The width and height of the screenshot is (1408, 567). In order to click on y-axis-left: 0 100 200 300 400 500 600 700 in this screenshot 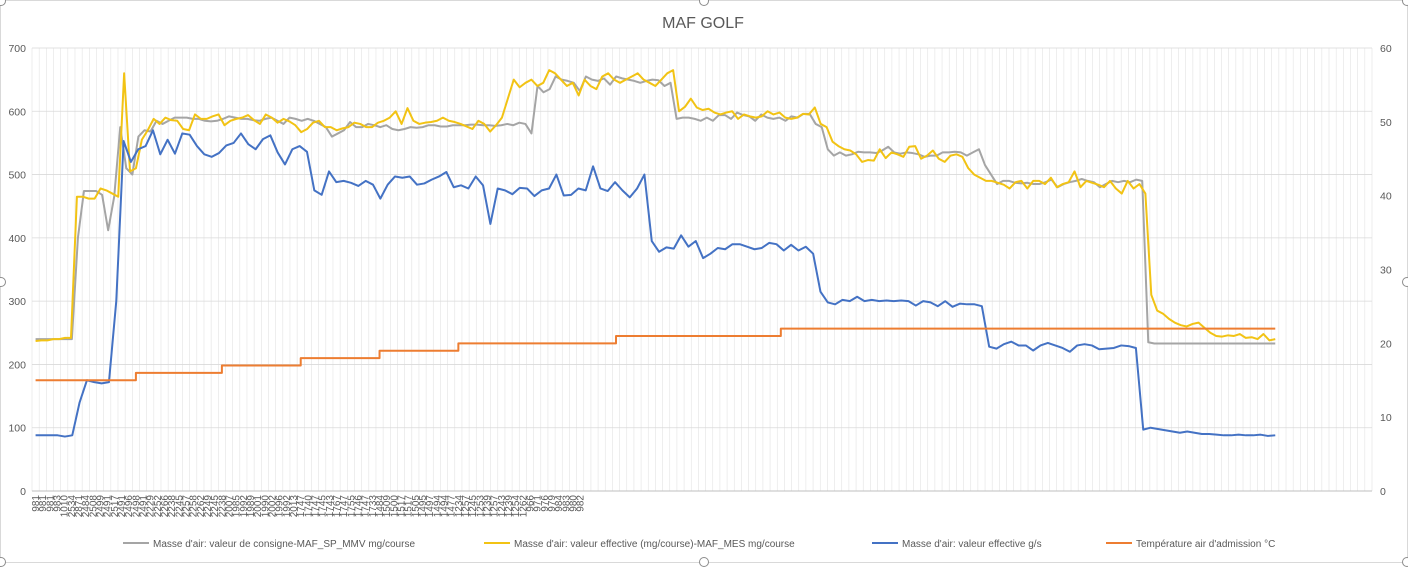, I will do `click(17, 270)`.